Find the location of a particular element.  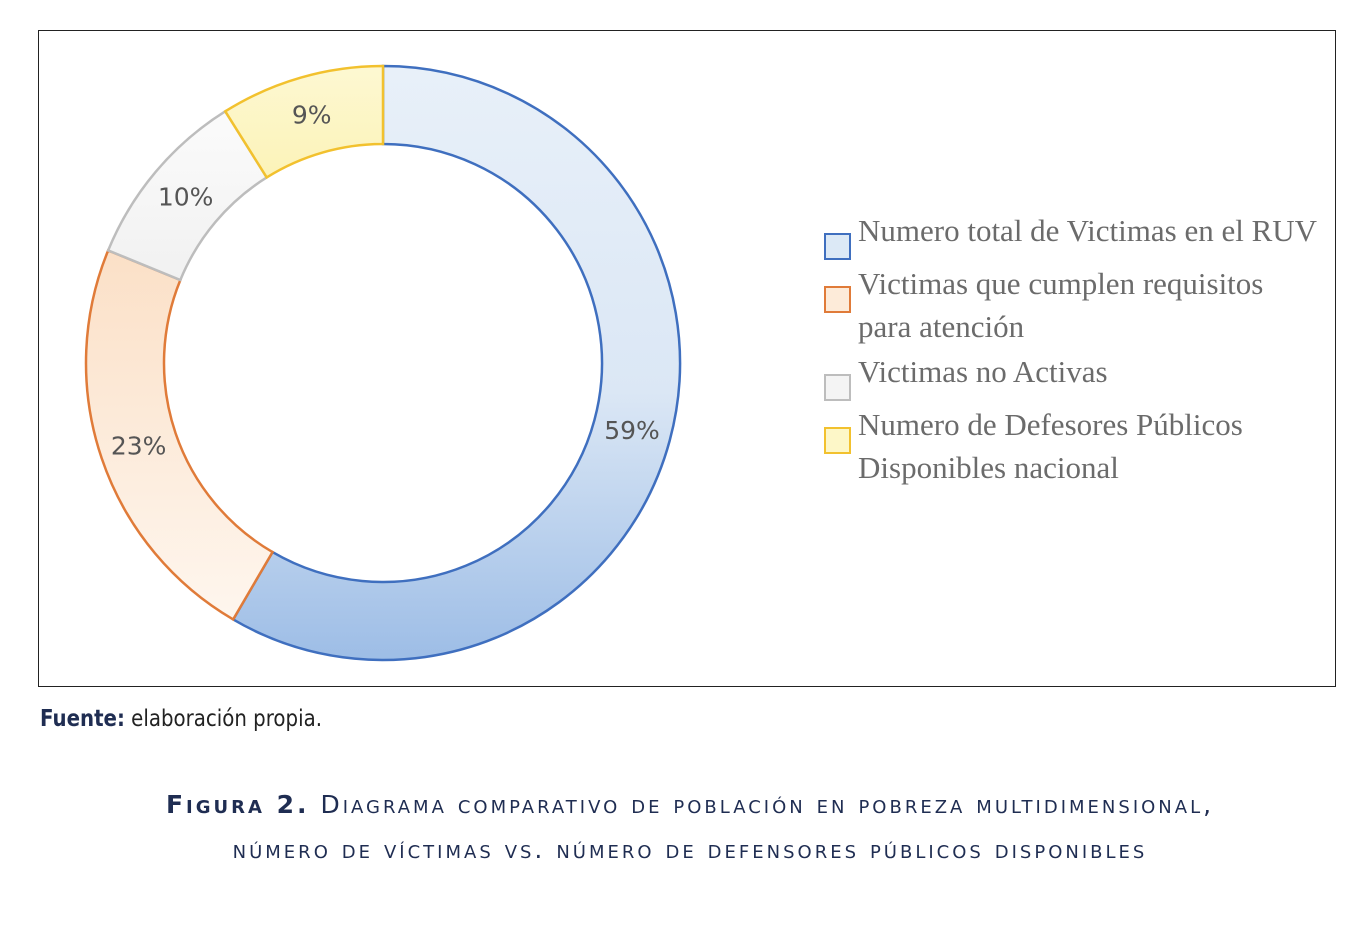

slice-defensores-publicos is located at coordinates (304, 122).